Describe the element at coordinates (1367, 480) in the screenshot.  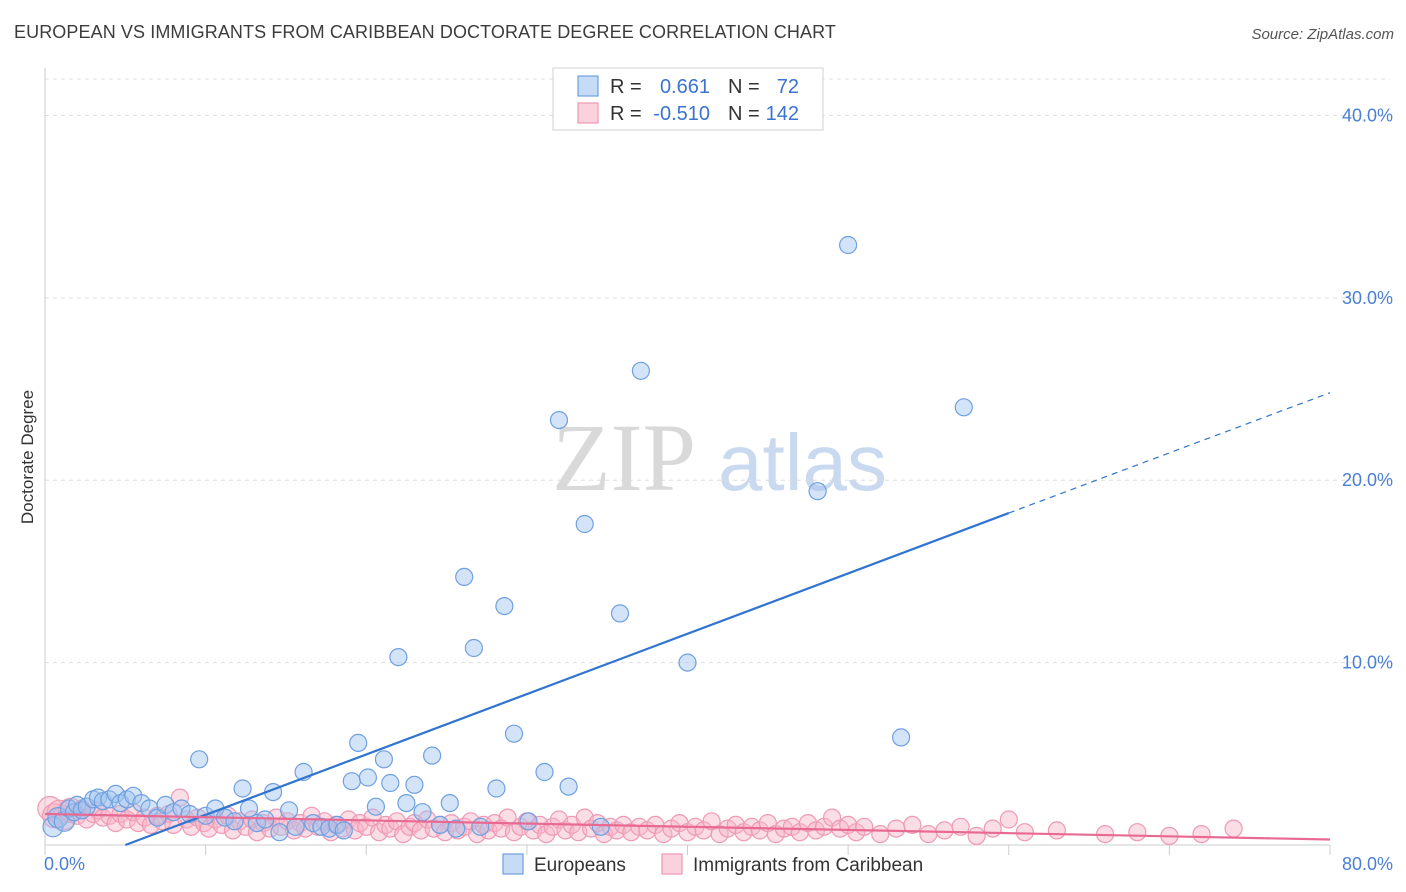
I see `y-tick-label-20: 20.0%` at that location.